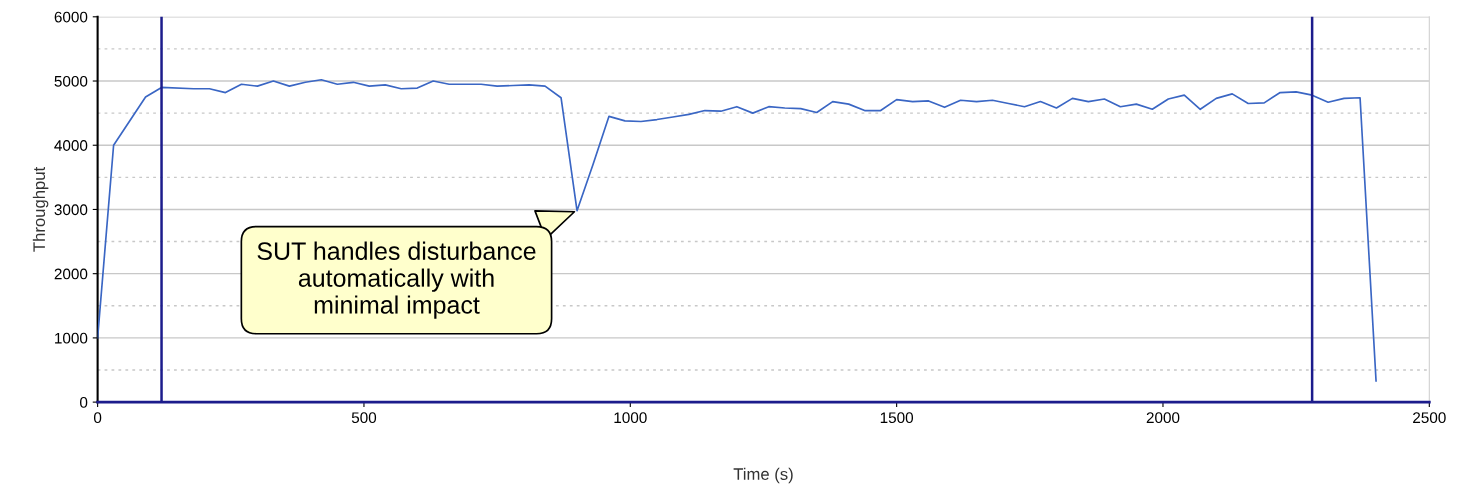 This screenshot has width=1457, height=494. What do you see at coordinates (71, 274) in the screenshot?
I see `y-tick-label: 2000` at bounding box center [71, 274].